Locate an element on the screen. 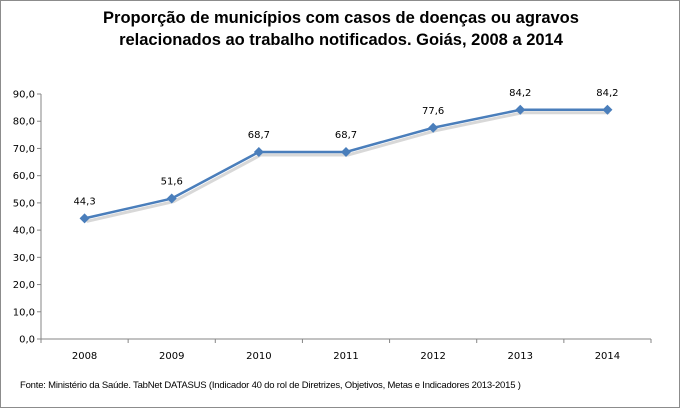  y-tick-label: 50,0 is located at coordinates (24, 203).